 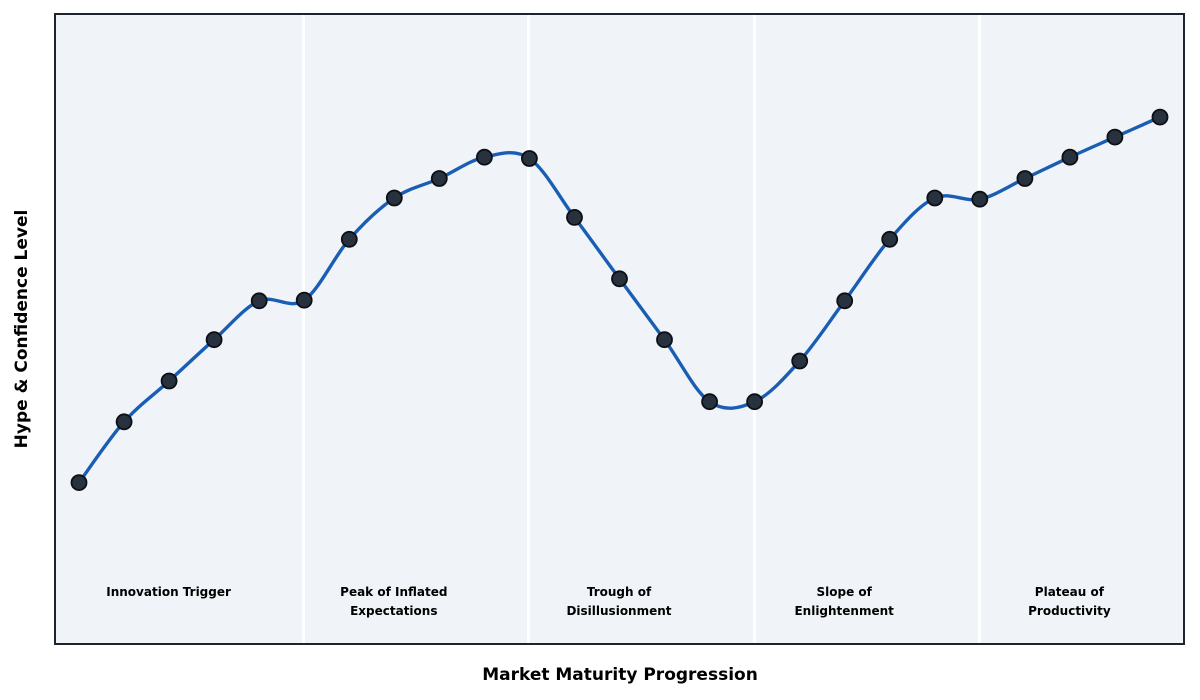 What do you see at coordinates (620, 675) in the screenshot?
I see `x-axis-label: Market Maturity Progression` at bounding box center [620, 675].